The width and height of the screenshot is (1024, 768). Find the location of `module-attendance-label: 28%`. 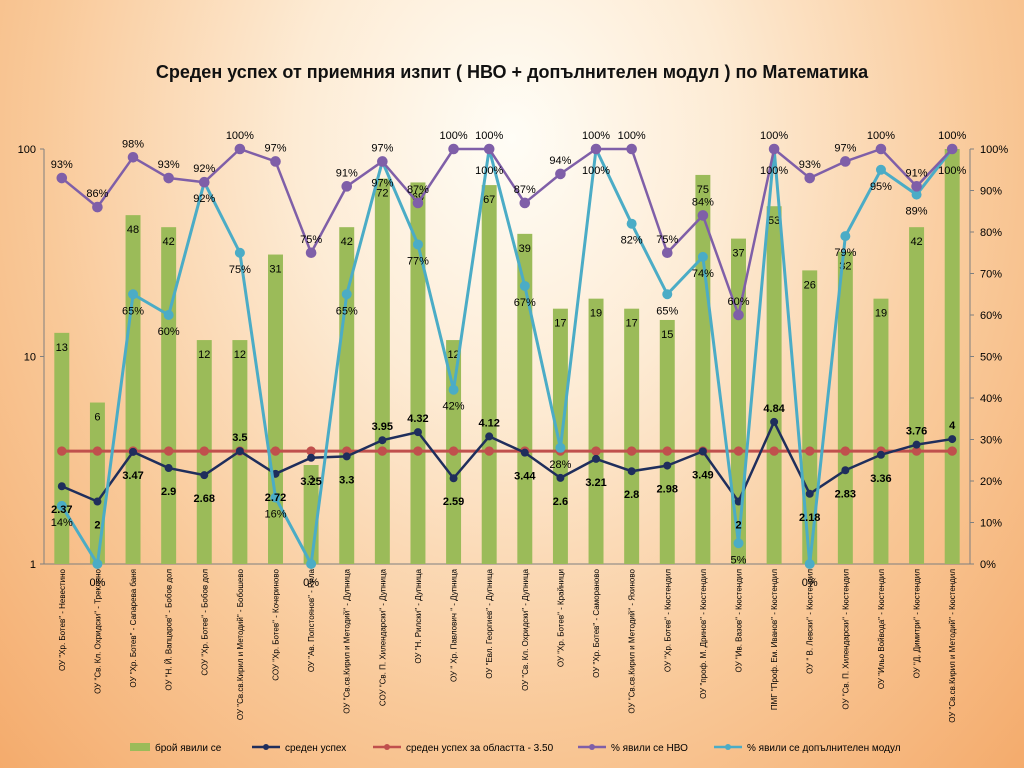

module-attendance-label: 28% is located at coordinates (560, 465).